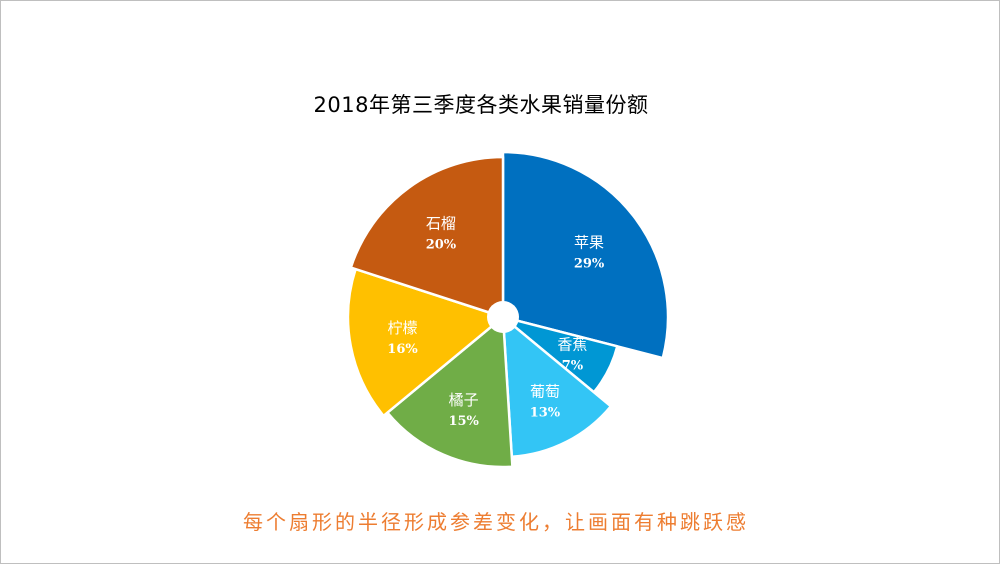 Image resolution: width=1000 pixels, height=565 pixels. Describe the element at coordinates (573, 365) in the screenshot. I see `slice-value-2: 7%` at that location.